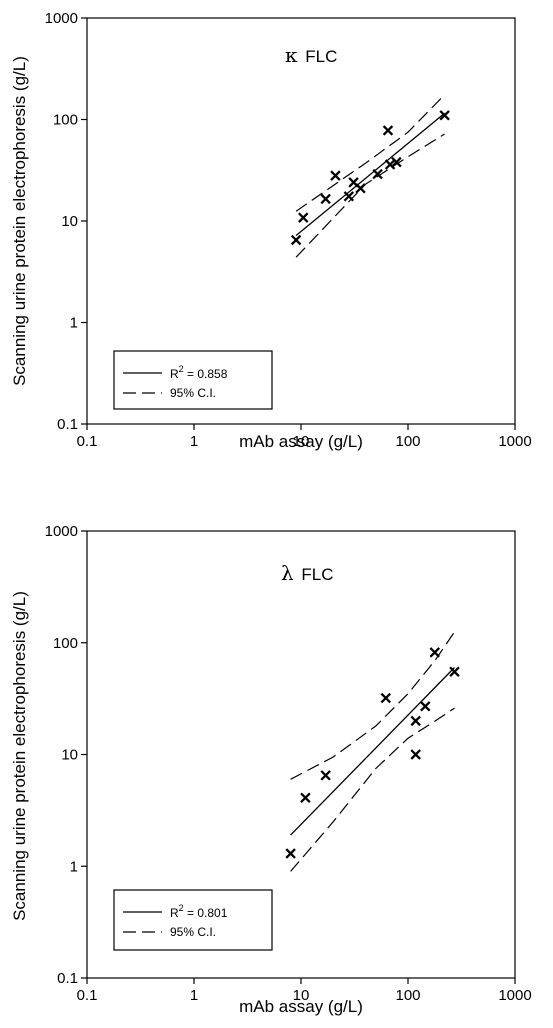  What do you see at coordinates (287, 573) in the screenshot?
I see `title-symbol: λ` at bounding box center [287, 573].